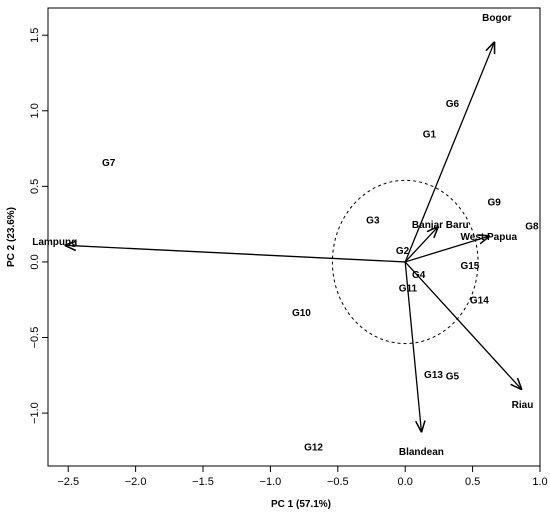 This screenshot has height=516, width=550. Describe the element at coordinates (236, 254) in the screenshot. I see `vector-lampung` at that location.